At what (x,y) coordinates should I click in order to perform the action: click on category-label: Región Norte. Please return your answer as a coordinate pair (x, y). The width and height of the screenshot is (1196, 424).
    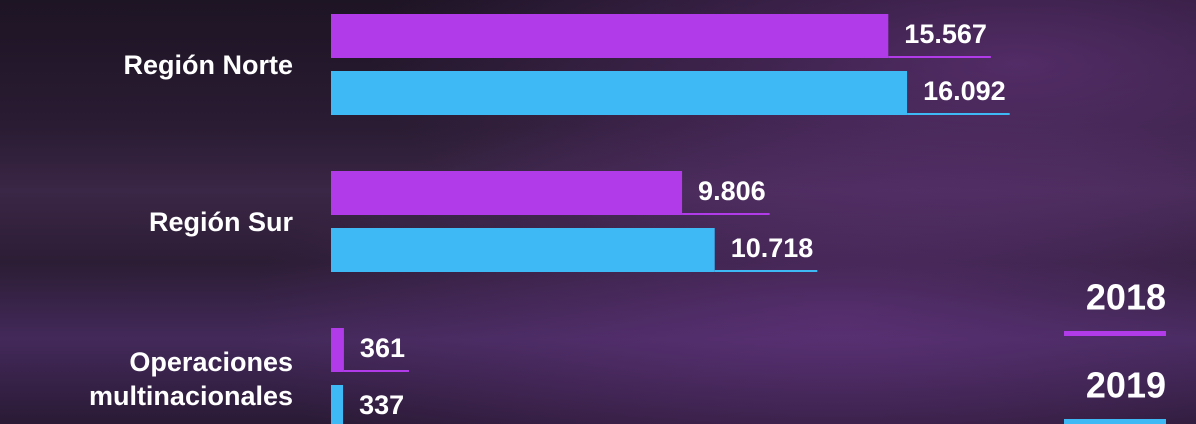
    Looking at the image, I should click on (208, 64).